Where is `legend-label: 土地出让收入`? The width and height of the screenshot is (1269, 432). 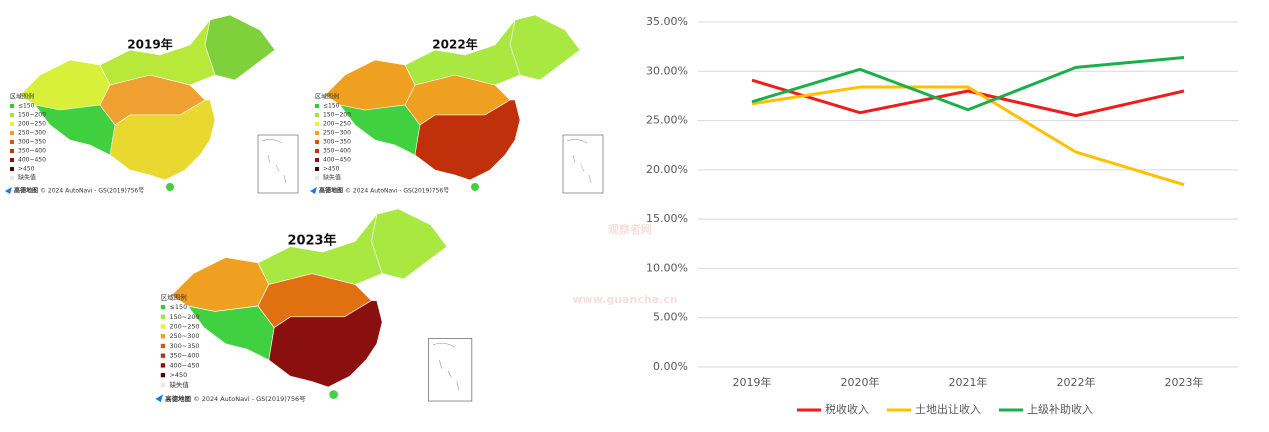 legend-label: 土地出让收入 is located at coordinates (948, 409).